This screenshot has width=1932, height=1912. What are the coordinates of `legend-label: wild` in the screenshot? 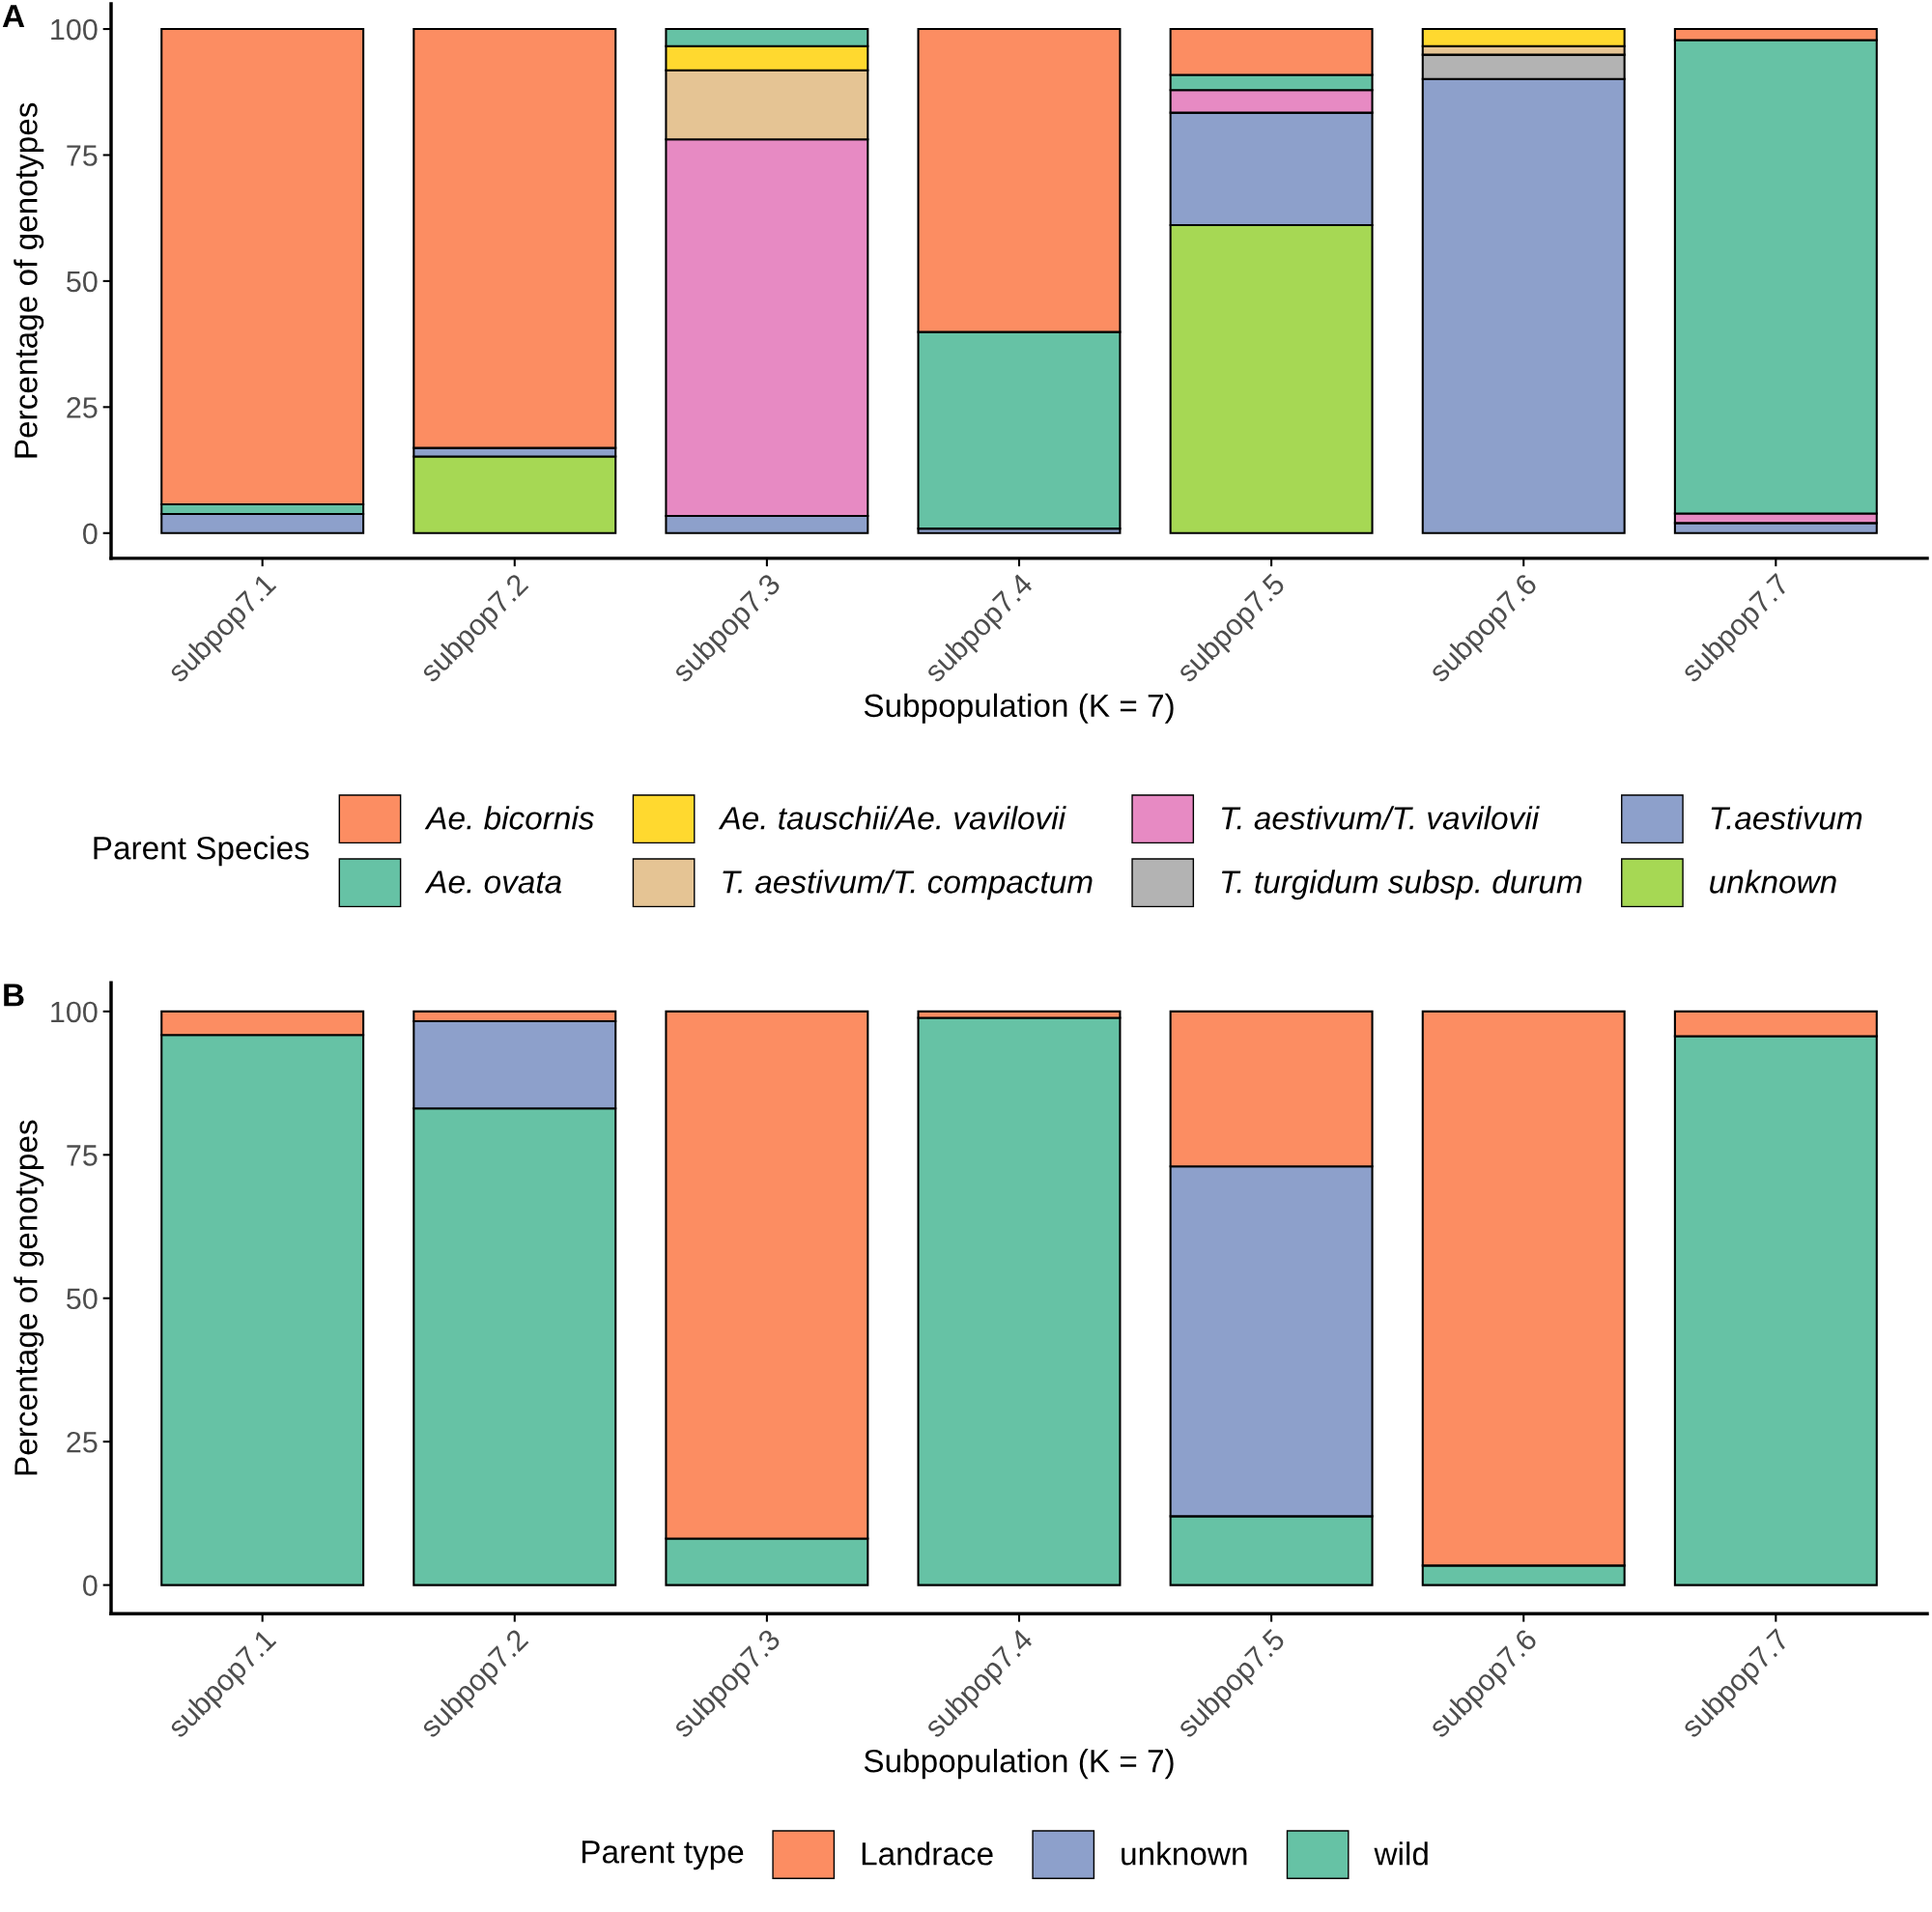 It's located at (1401, 1853).